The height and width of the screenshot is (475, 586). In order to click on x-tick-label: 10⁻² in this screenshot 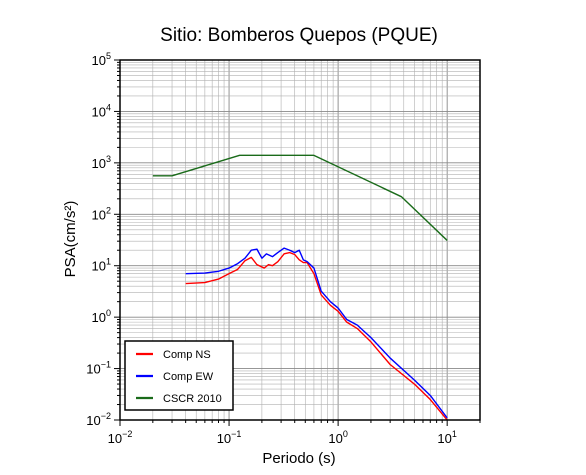, I will do `click(120, 437)`.